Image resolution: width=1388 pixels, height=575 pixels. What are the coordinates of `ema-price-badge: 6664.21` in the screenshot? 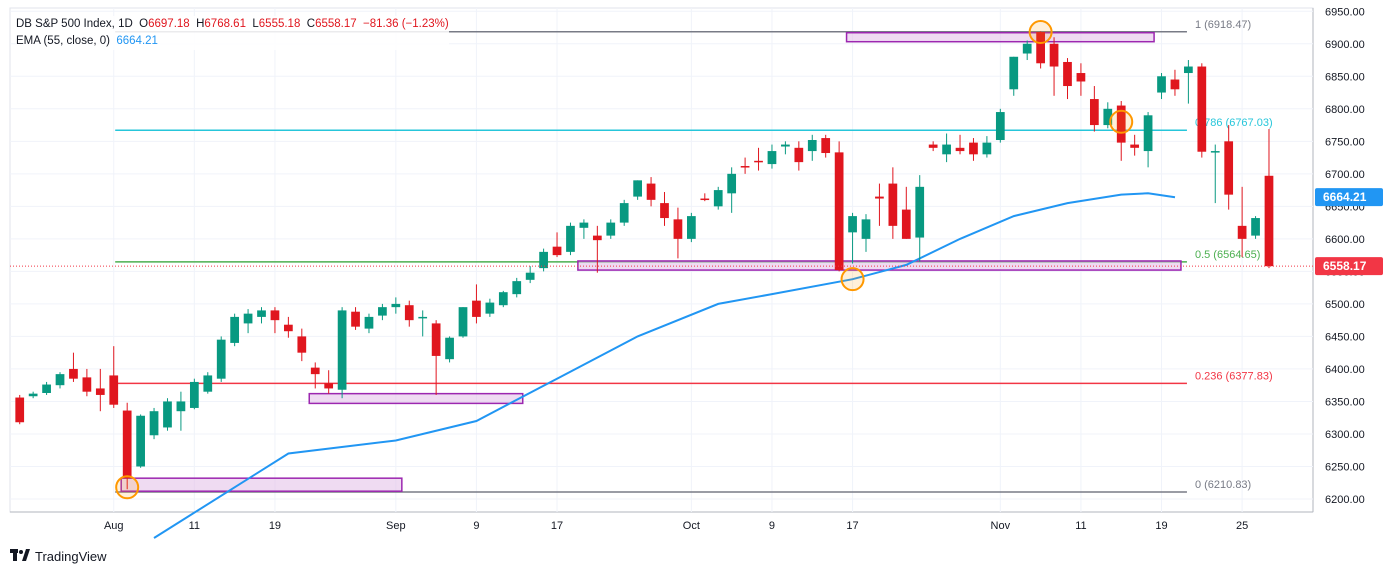 It's located at (1345, 197).